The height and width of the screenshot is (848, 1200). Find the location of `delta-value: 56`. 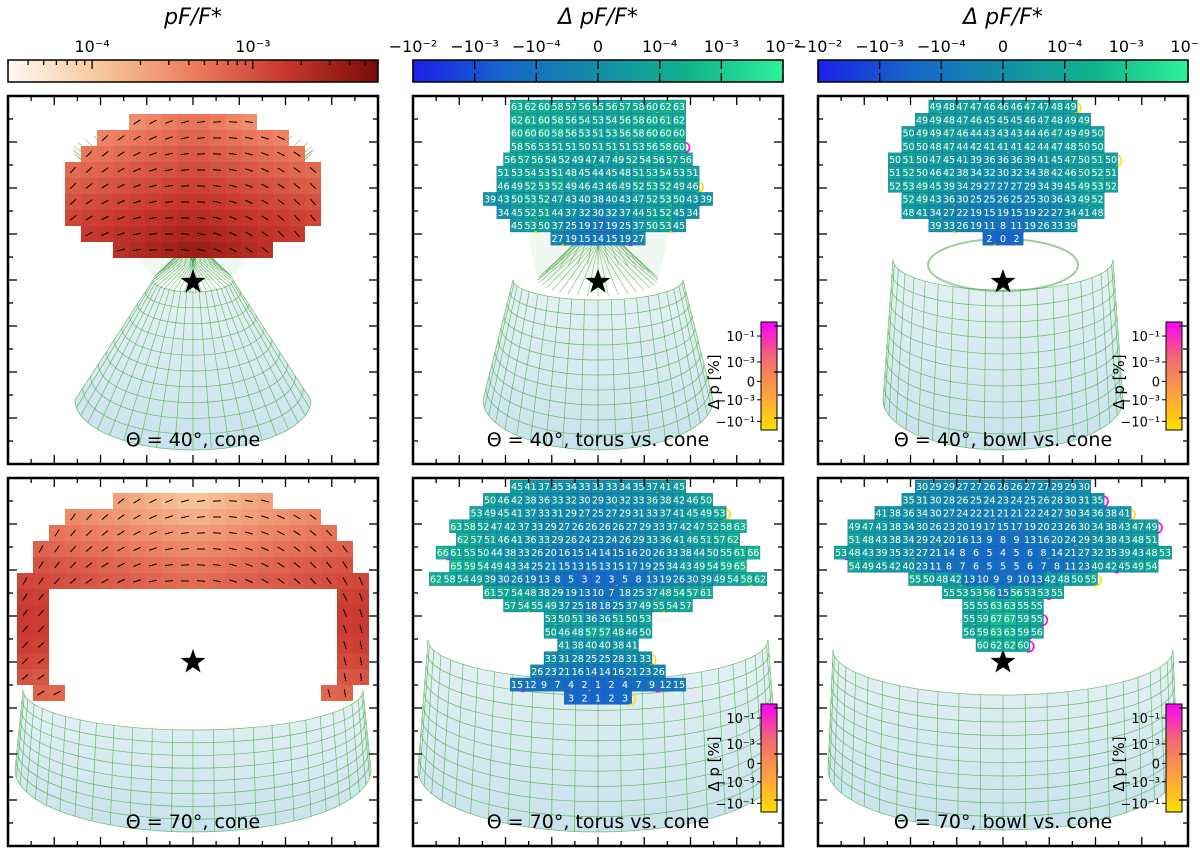

delta-value: 56 is located at coordinates (659, 160).